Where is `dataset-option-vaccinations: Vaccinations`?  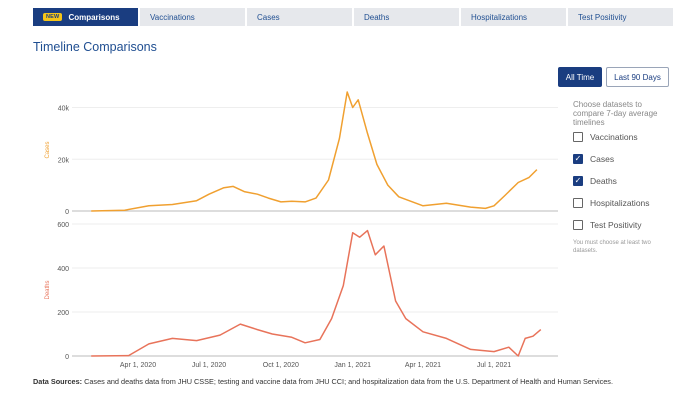 dataset-option-vaccinations: Vaccinations is located at coordinates (605, 137).